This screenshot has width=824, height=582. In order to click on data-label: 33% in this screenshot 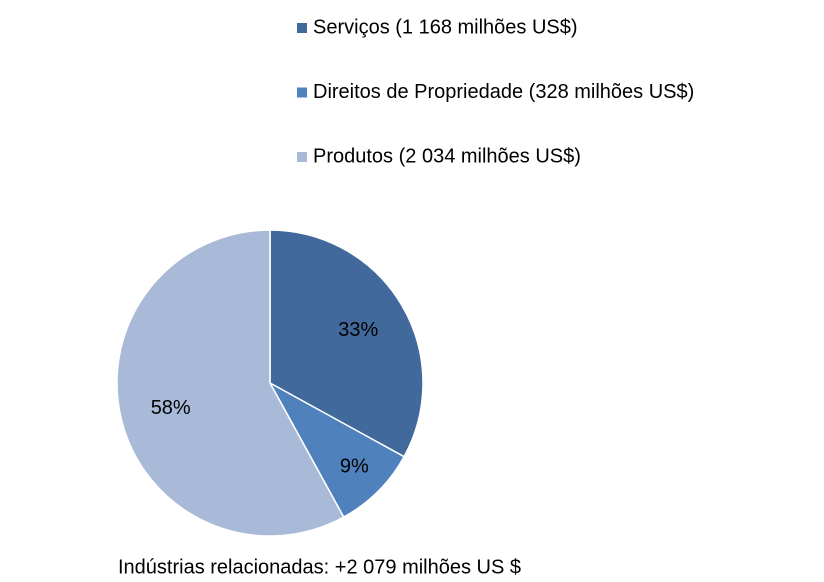, I will do `click(358, 330)`.